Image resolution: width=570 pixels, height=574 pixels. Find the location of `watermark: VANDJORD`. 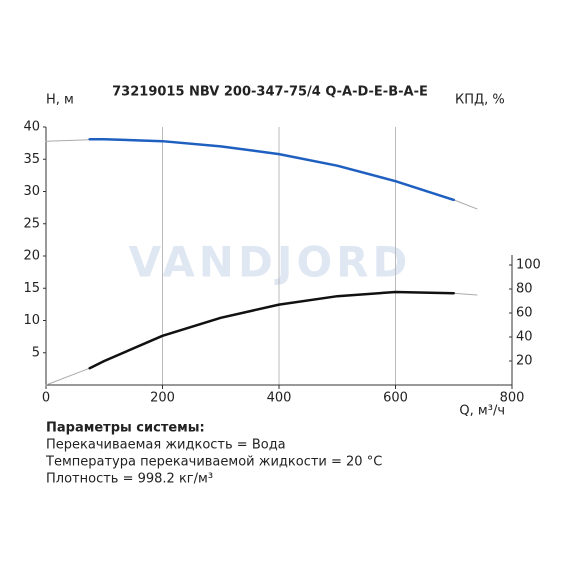

watermark: VANDJORD is located at coordinates (270, 262).